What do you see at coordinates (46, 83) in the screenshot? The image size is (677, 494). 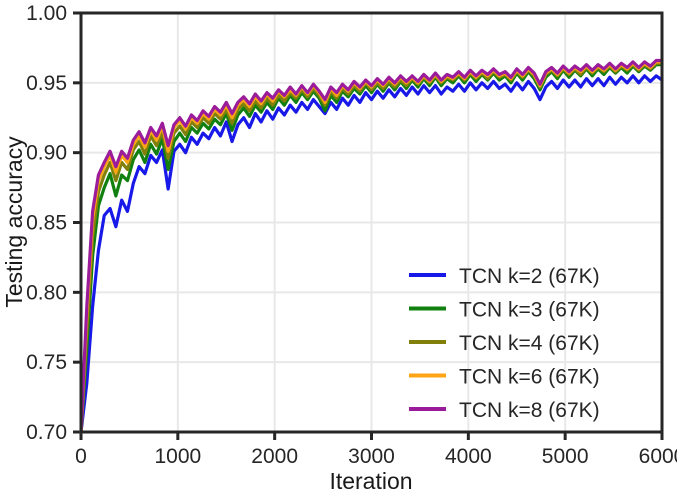 I see `y-tick-label: 0.95` at bounding box center [46, 83].